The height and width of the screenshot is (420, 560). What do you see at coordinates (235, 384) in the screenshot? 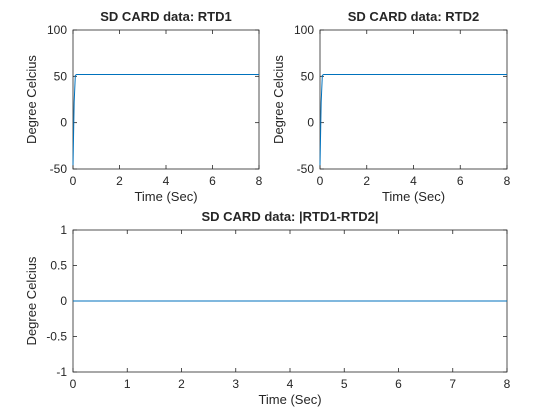
I see `x-tick-label: 3` at bounding box center [235, 384].